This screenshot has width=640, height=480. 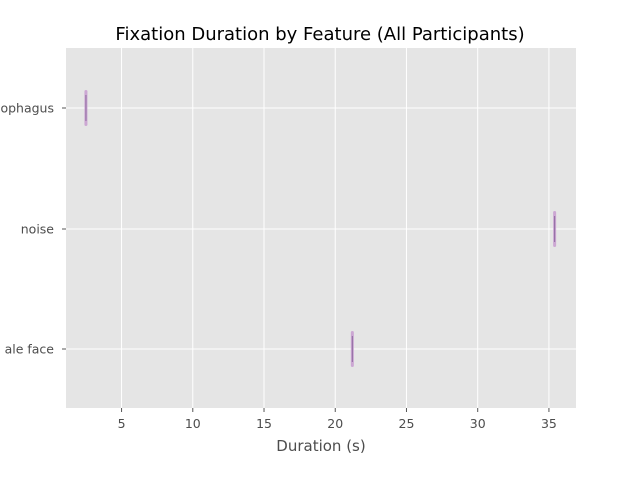 I want to click on y-axis-ticks: ophagus noise ale face, so click(x=33, y=229).